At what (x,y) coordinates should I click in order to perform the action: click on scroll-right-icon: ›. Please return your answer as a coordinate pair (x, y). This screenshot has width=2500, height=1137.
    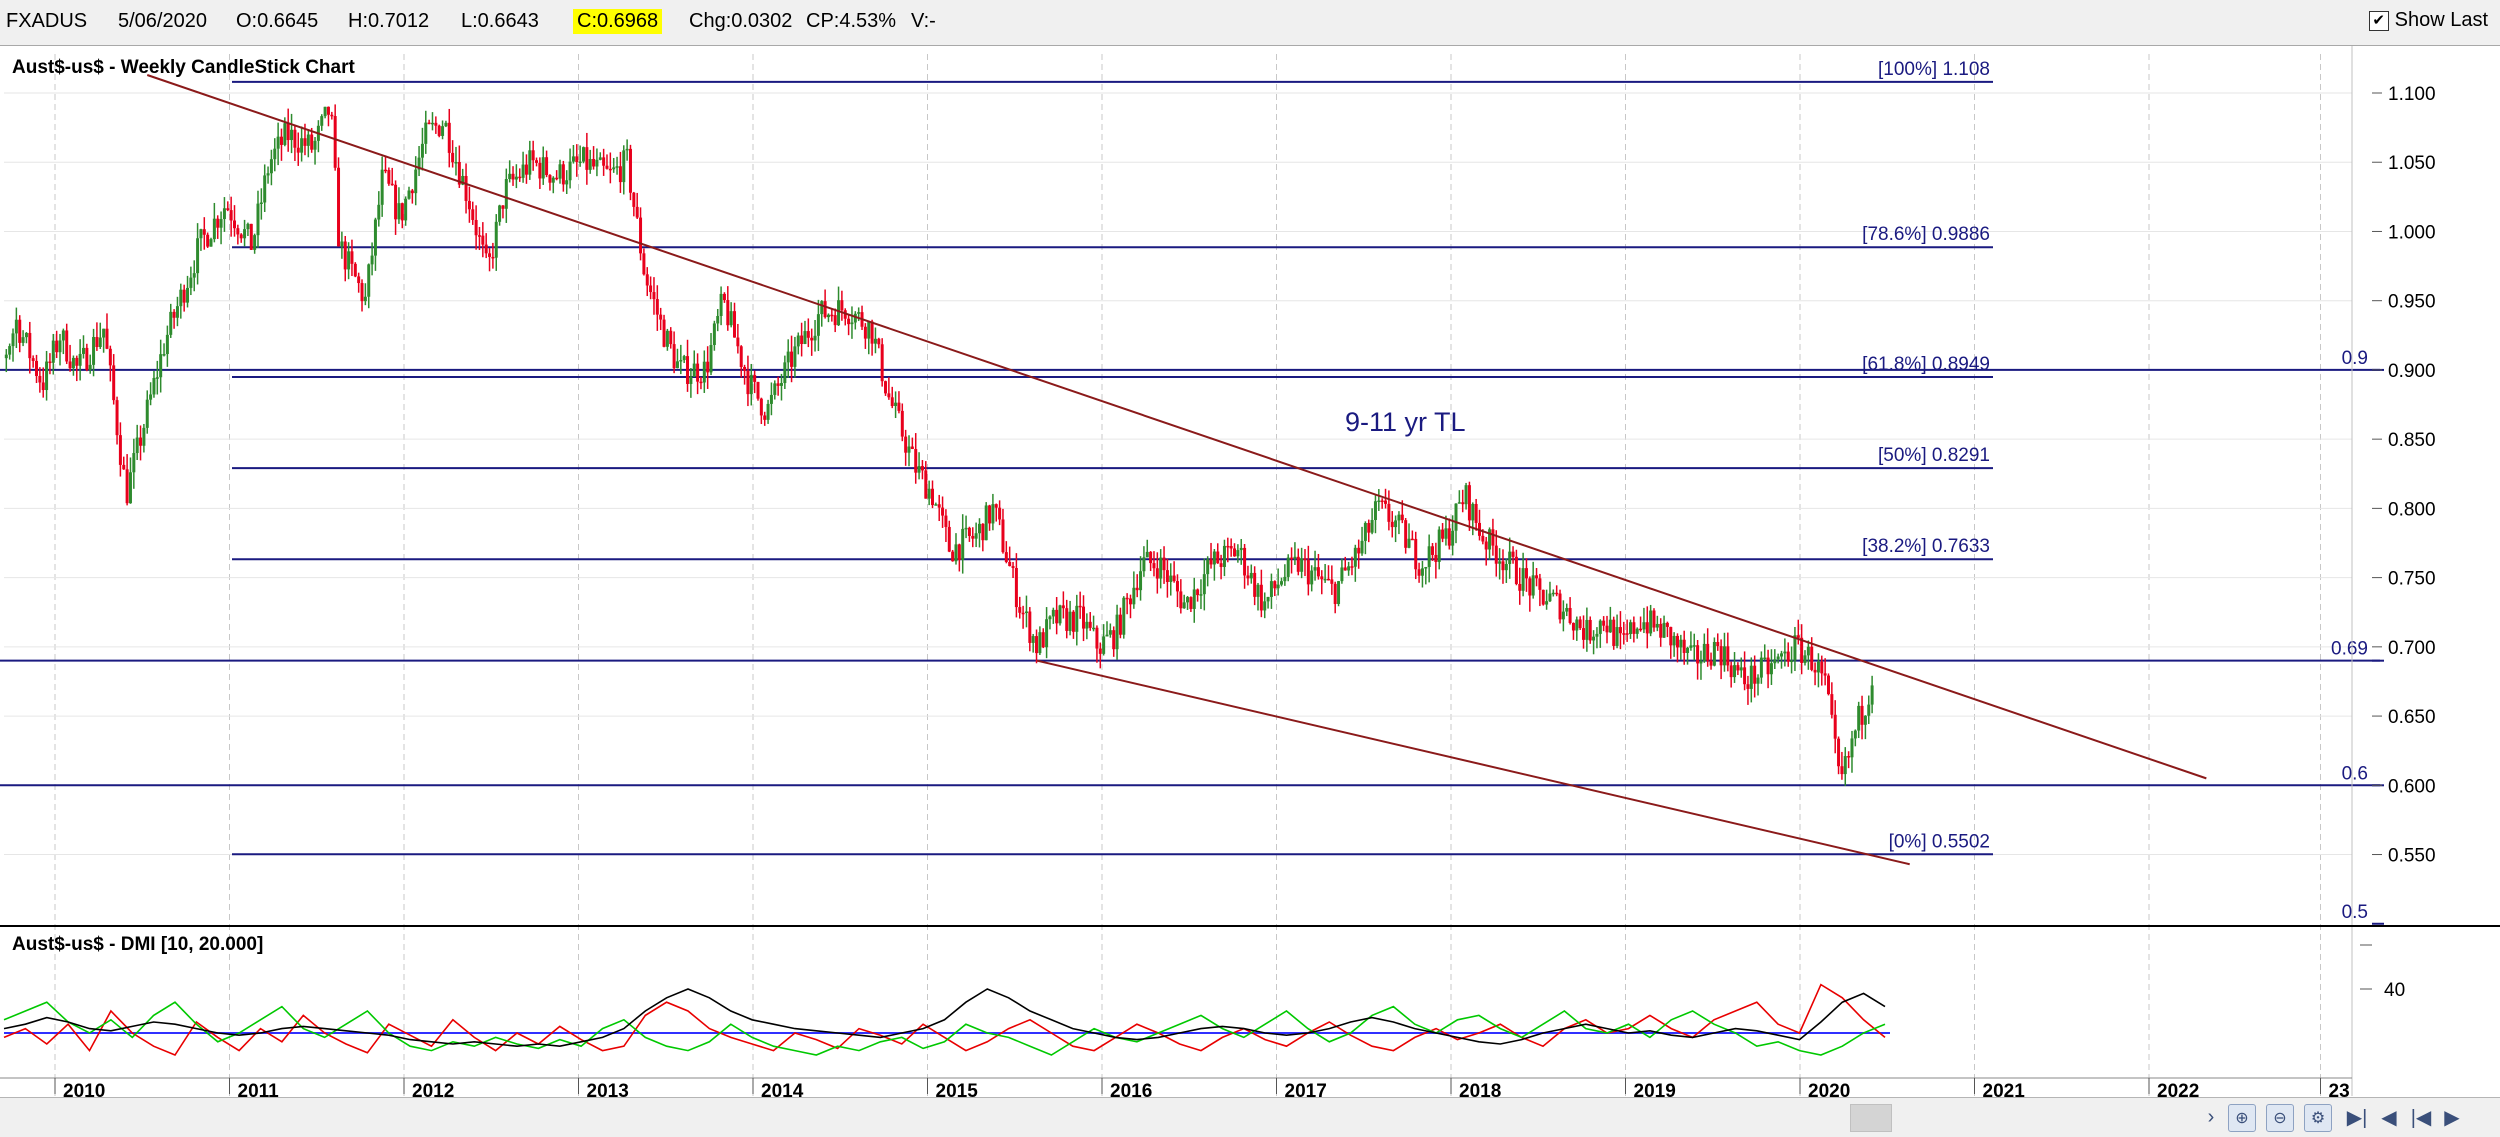
    Looking at the image, I should click on (2211, 1116).